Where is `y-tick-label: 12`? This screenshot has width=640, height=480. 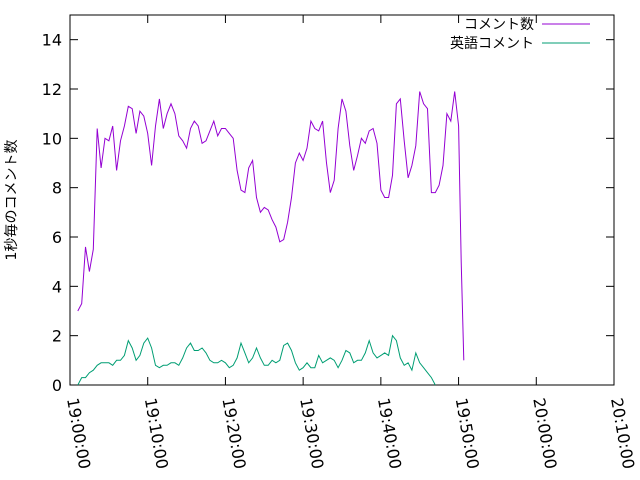
y-tick-label: 12 is located at coordinates (52, 89).